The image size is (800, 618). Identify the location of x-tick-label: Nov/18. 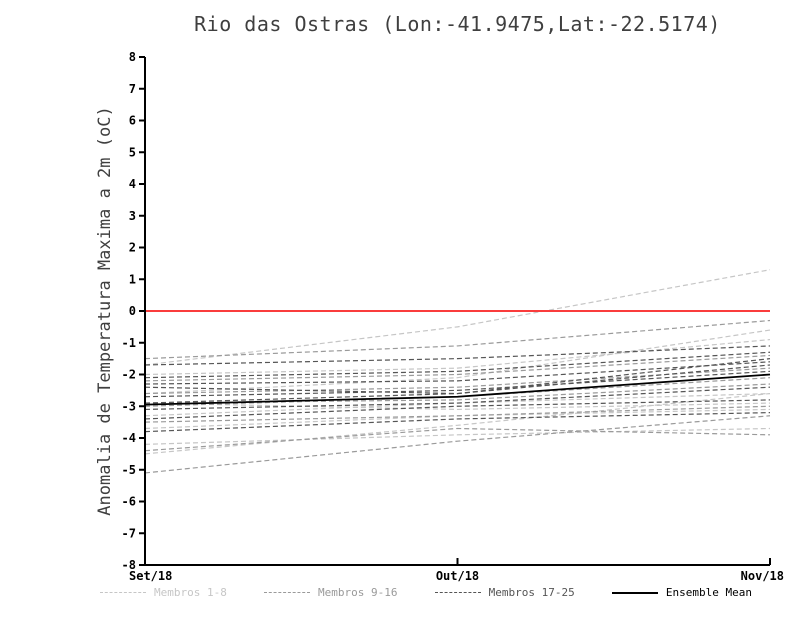
(762, 576).